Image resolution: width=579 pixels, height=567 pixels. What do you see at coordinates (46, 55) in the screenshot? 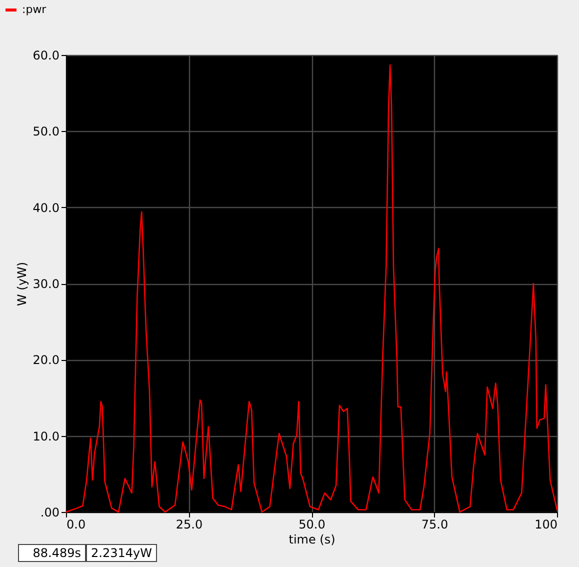
I see `y-tick-label: 60.0` at bounding box center [46, 55].